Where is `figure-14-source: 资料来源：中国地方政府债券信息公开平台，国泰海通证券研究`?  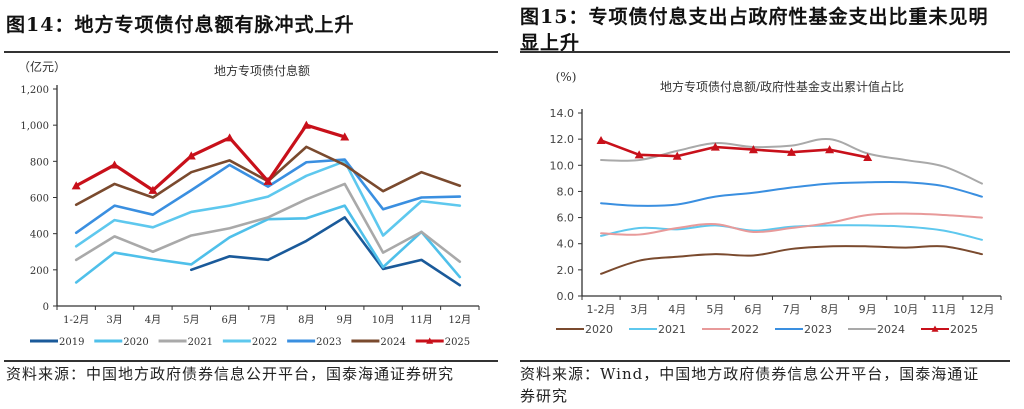 figure-14-source: 资料来源：中国地方政府债券信息公开平台，国泰海通证券研究 is located at coordinates (230, 374).